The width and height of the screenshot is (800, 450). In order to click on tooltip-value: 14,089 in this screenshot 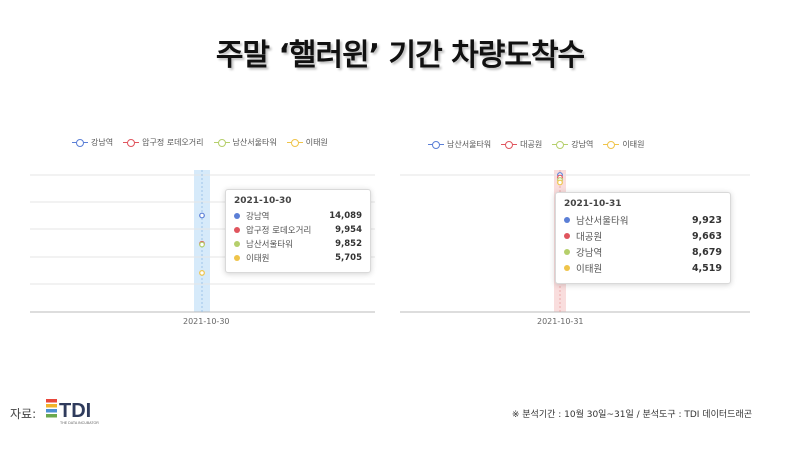, I will do `click(345, 216)`.